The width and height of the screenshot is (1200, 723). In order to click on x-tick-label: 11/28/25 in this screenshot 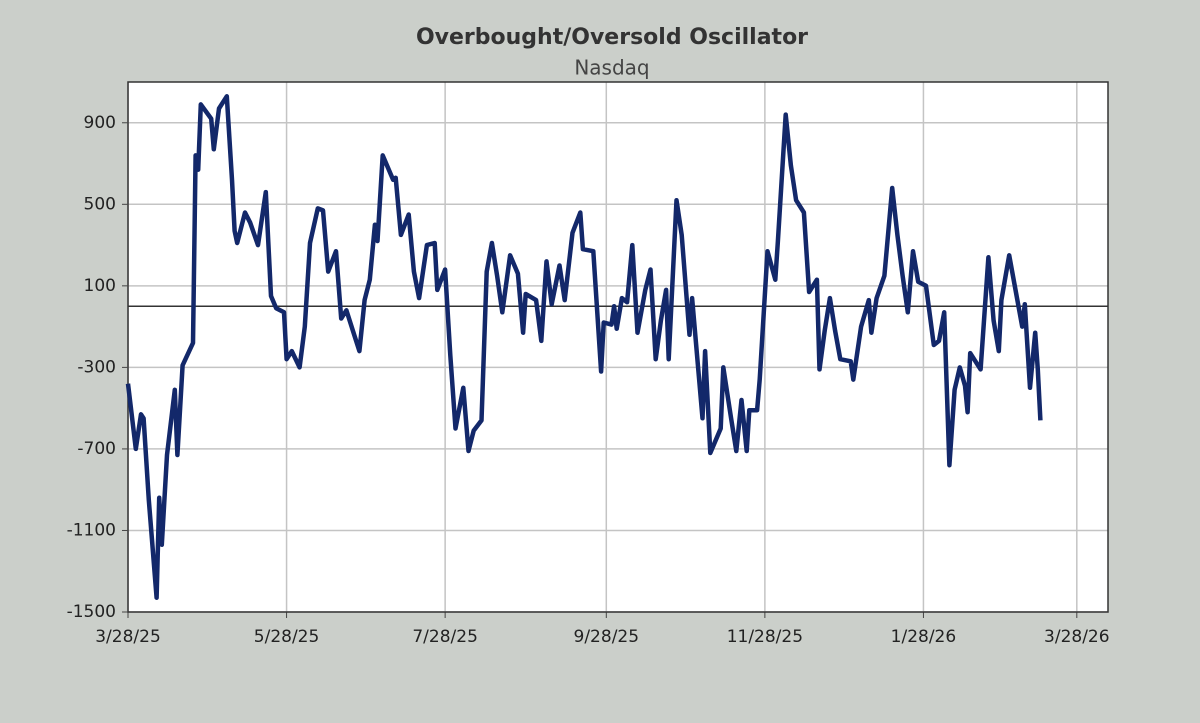, I will do `click(765, 637)`.